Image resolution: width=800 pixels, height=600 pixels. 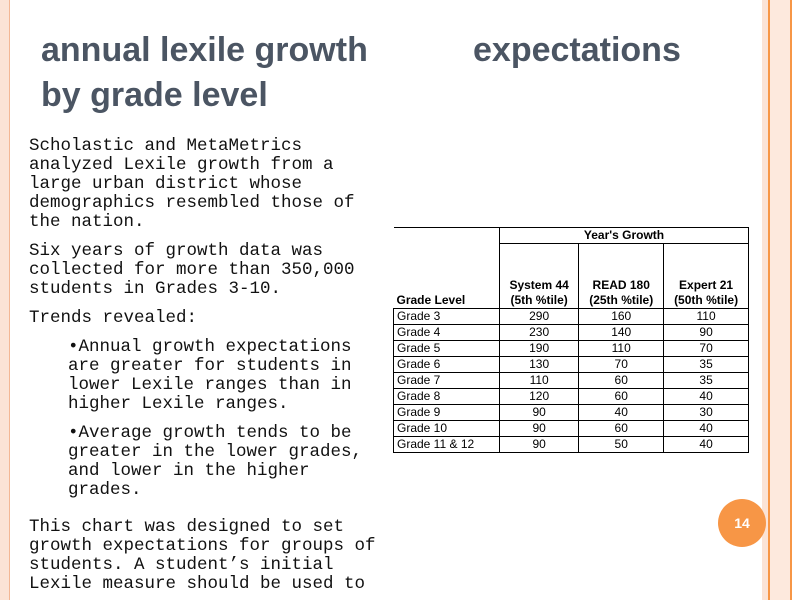 I want to click on column-subtitle: (50th %tile), so click(x=706, y=300).